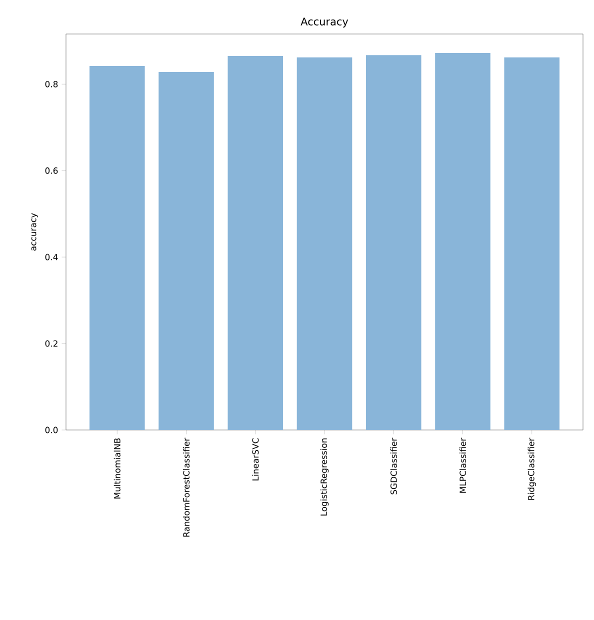 The image size is (594, 620). I want to click on y-tick-label: 0.4, so click(51, 257).